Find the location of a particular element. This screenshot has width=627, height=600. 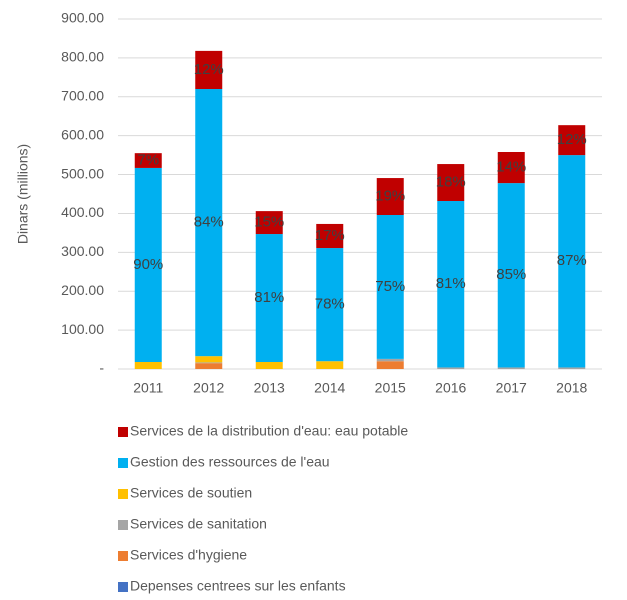

data-label: 17% is located at coordinates (330, 235).